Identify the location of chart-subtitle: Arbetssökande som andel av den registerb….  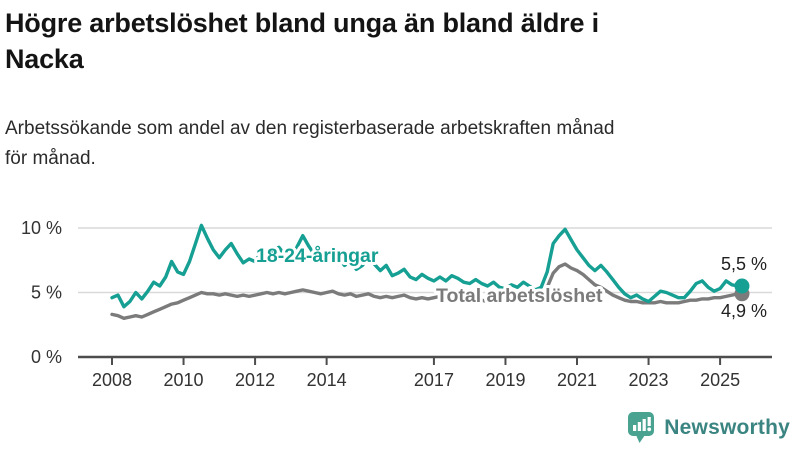
(397, 144).